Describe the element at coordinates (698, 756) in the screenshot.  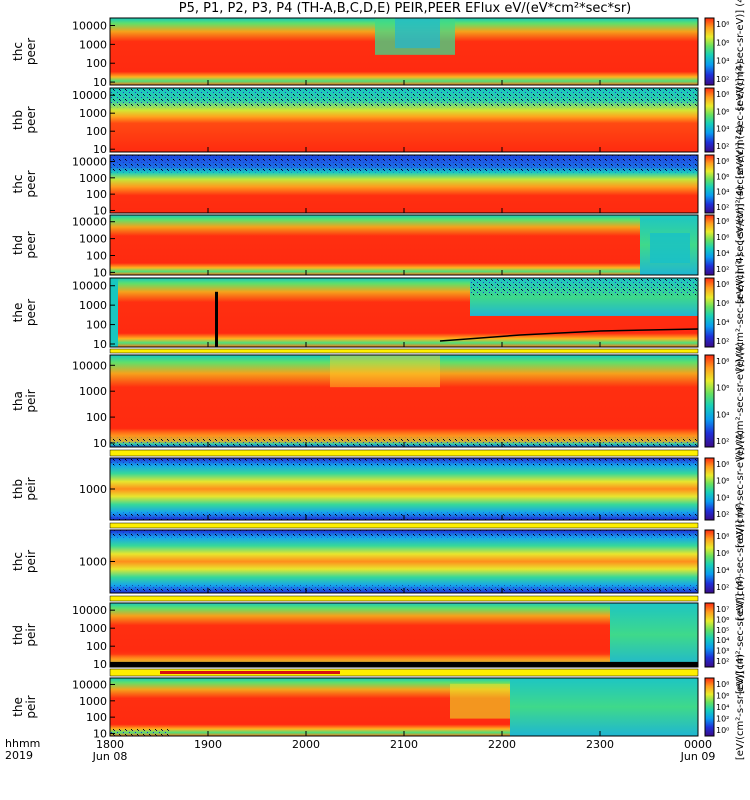
I see `xtick-date-label: Jun 09` at that location.